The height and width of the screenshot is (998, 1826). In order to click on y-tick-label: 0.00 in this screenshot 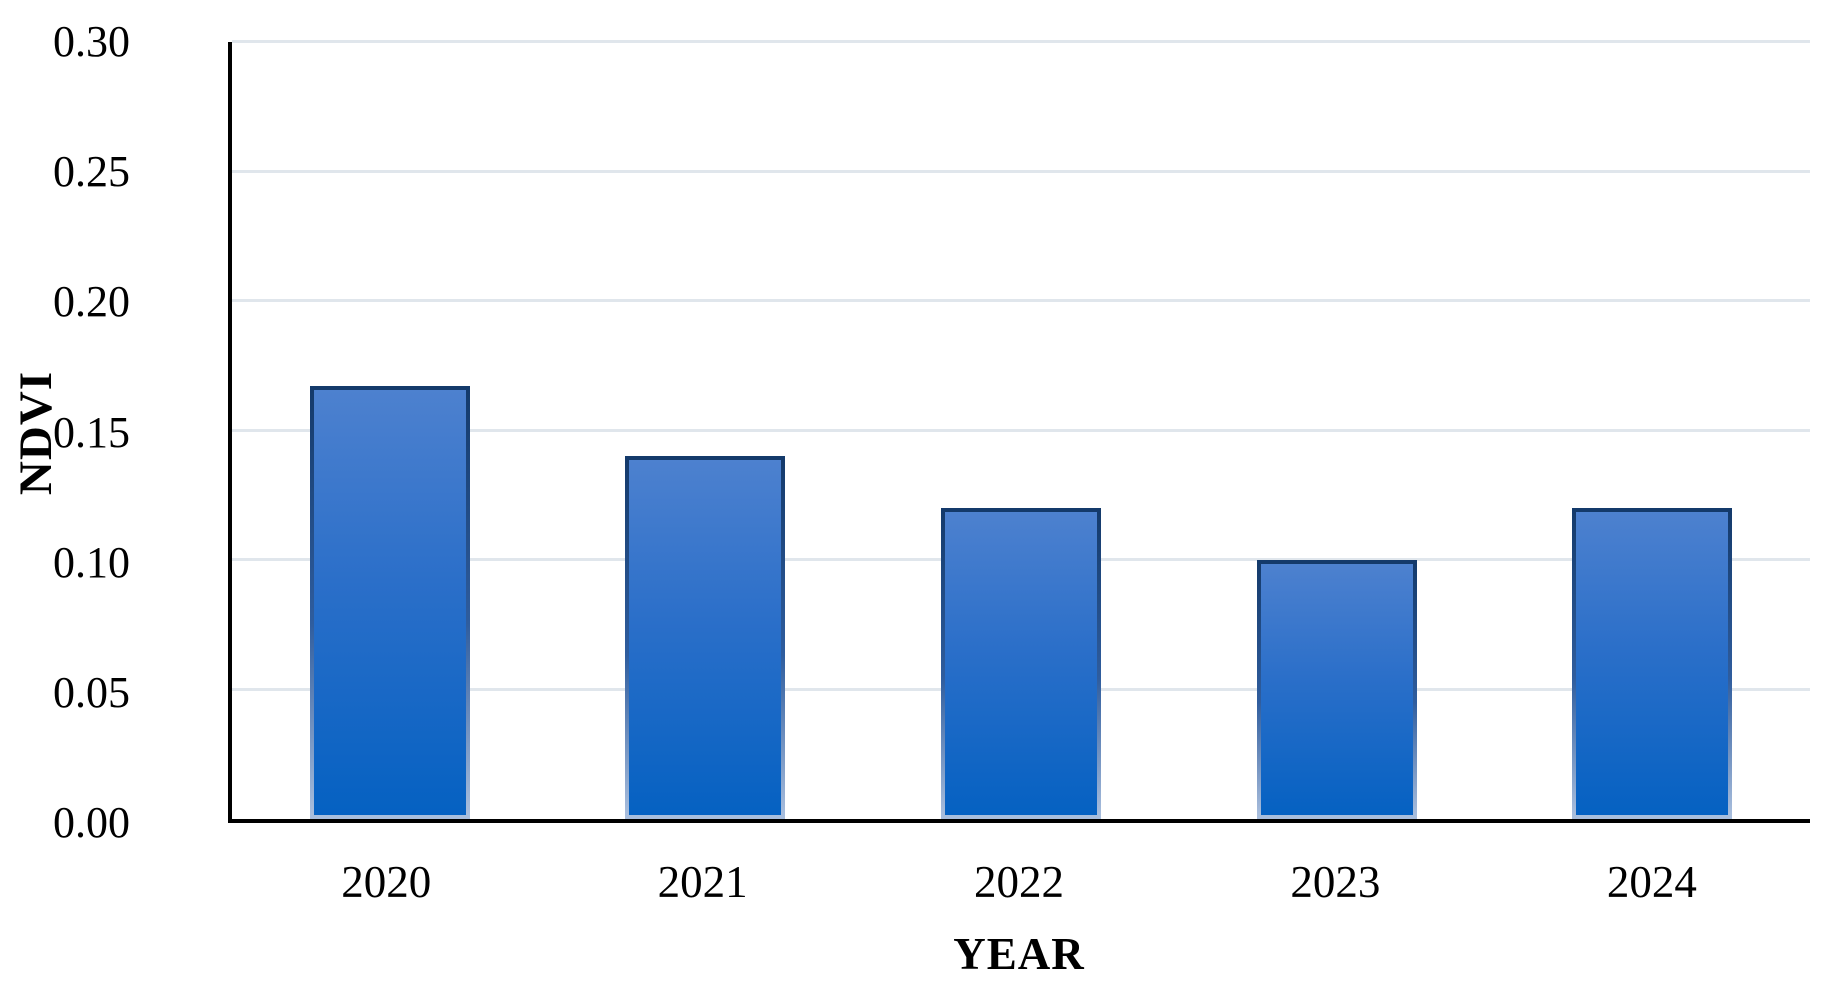, I will do `click(91, 822)`.